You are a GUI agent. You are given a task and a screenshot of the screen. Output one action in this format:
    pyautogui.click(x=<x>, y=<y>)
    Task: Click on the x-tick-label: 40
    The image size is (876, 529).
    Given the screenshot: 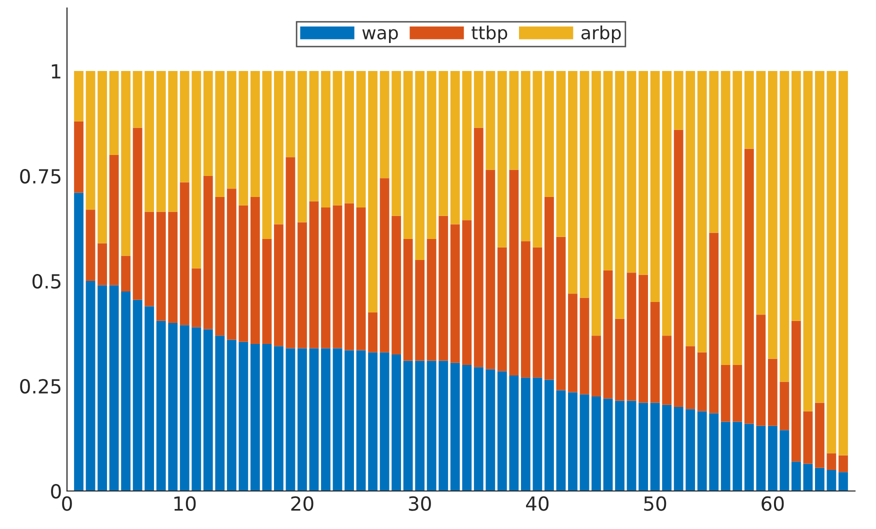 What is the action you would take?
    pyautogui.click(x=537, y=503)
    